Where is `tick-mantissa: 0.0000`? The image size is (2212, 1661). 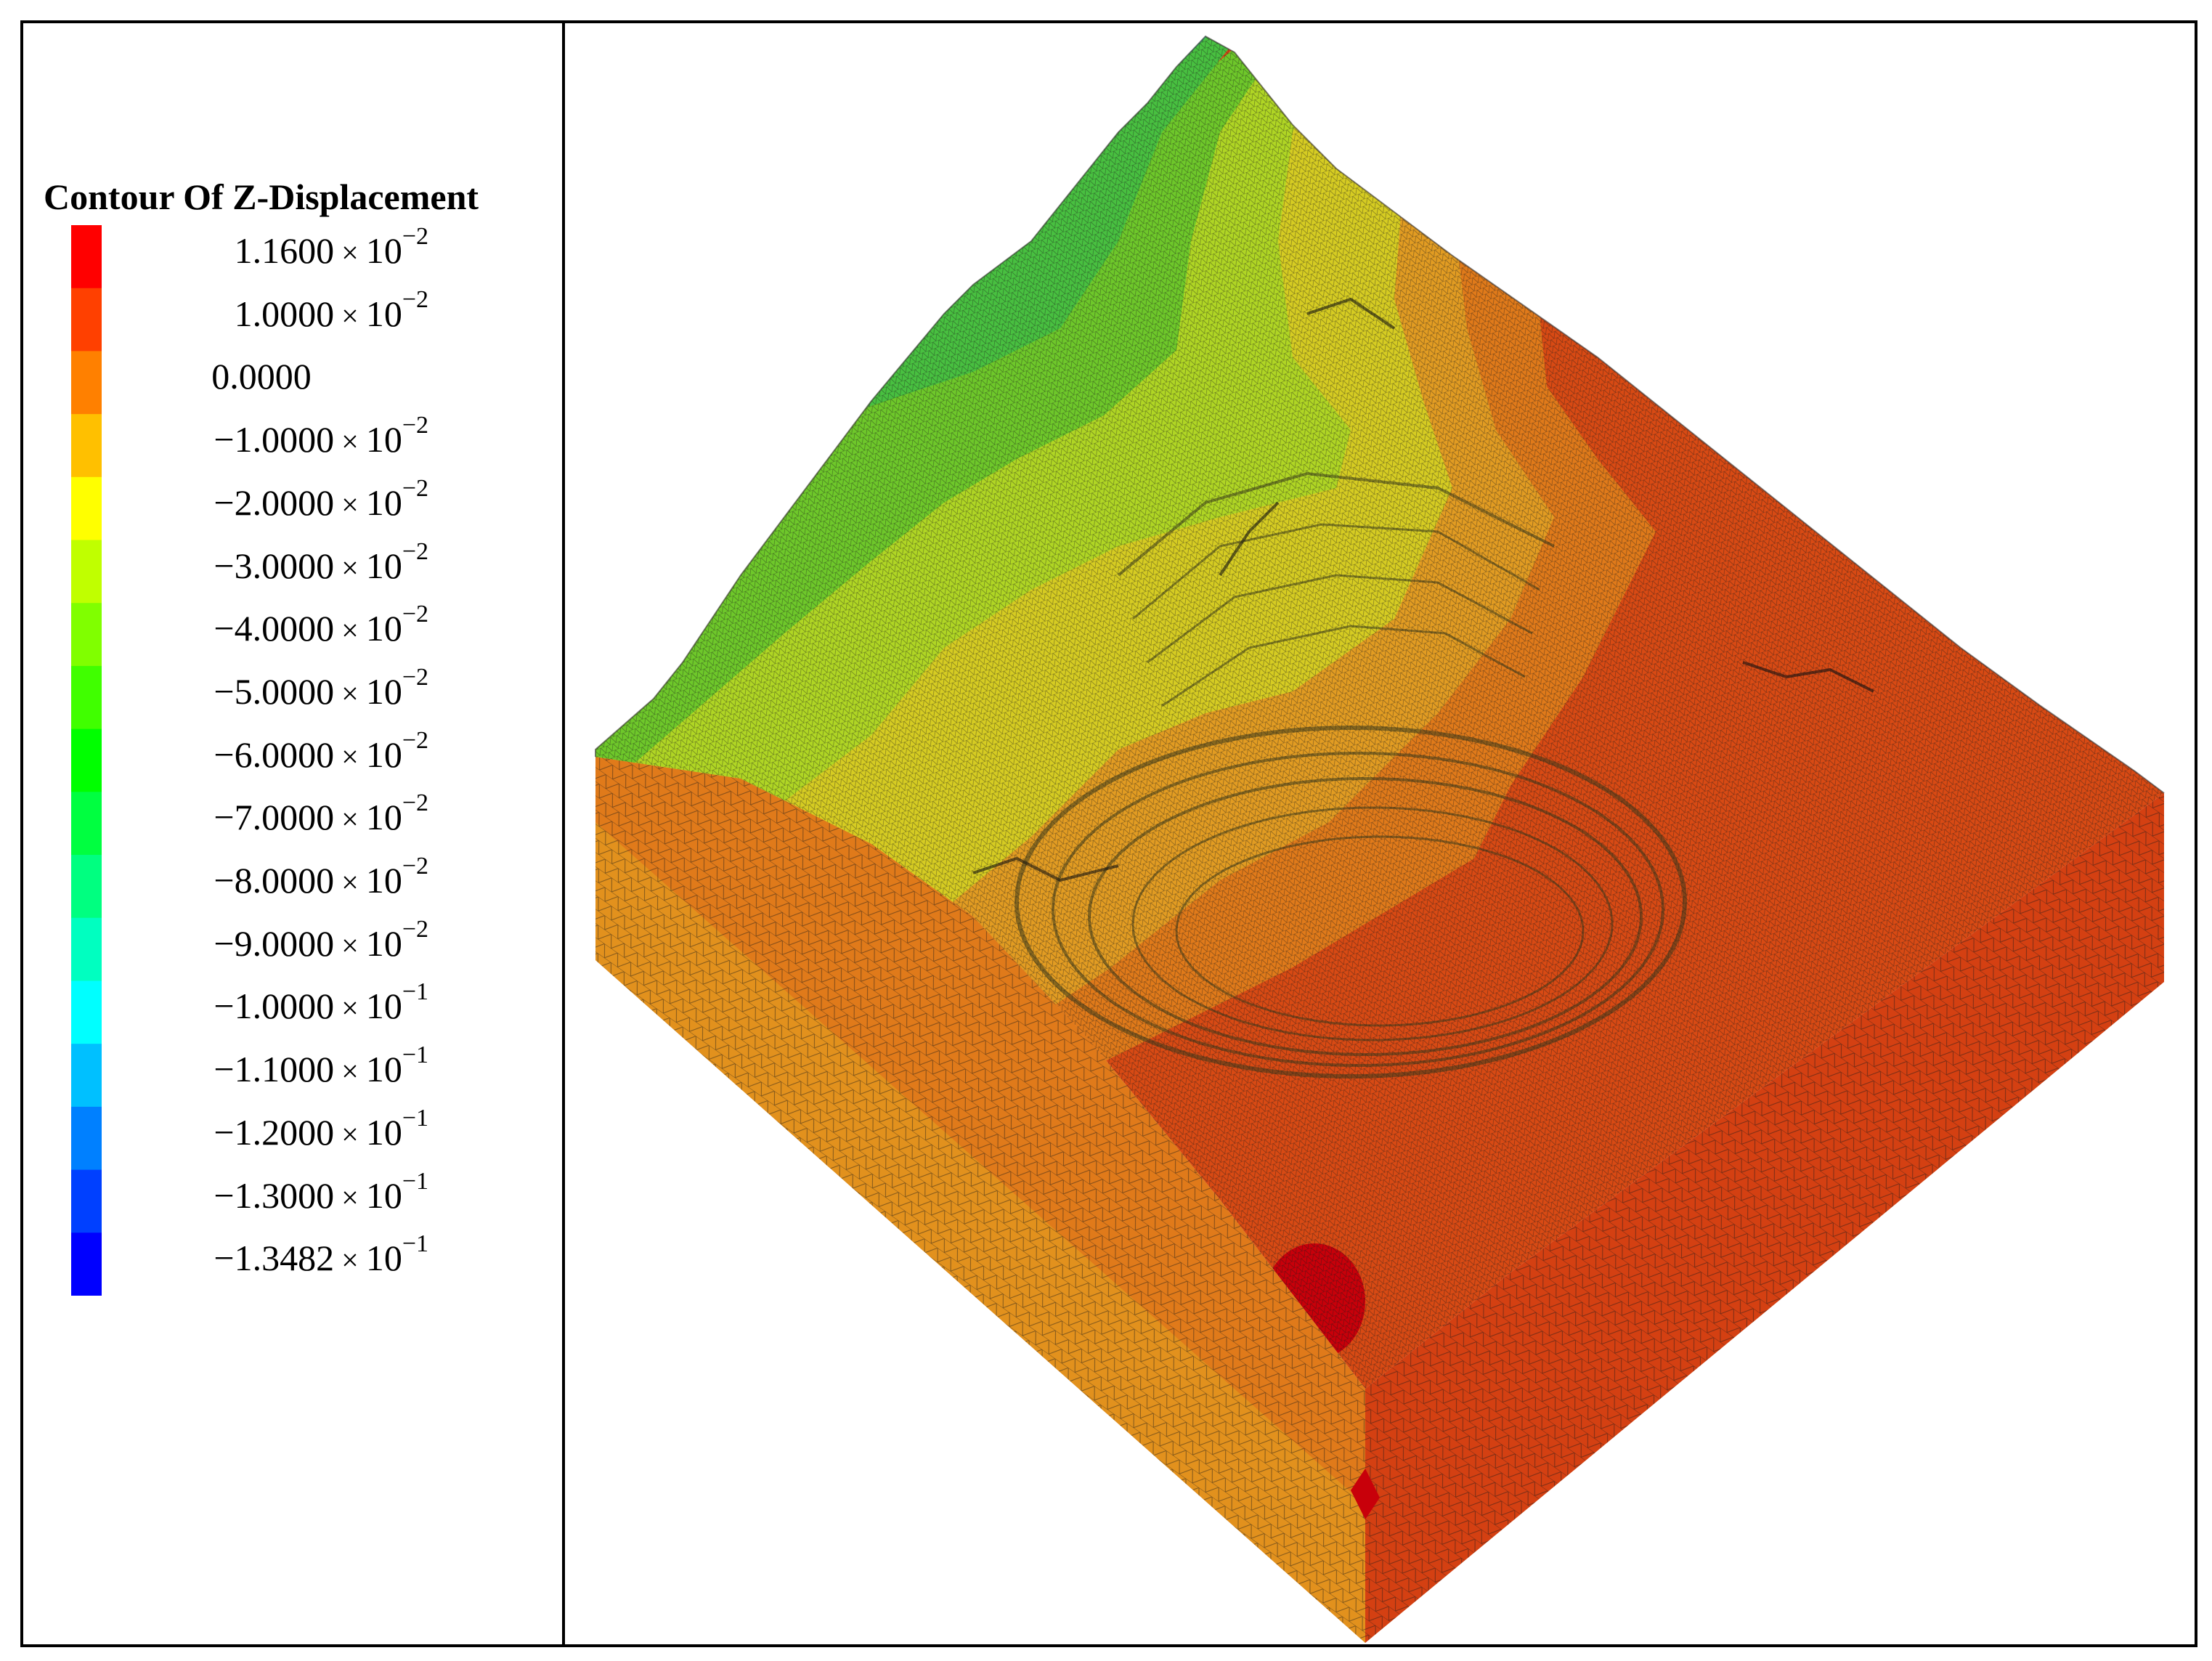
tick-mantissa: 0.0000 is located at coordinates (261, 377).